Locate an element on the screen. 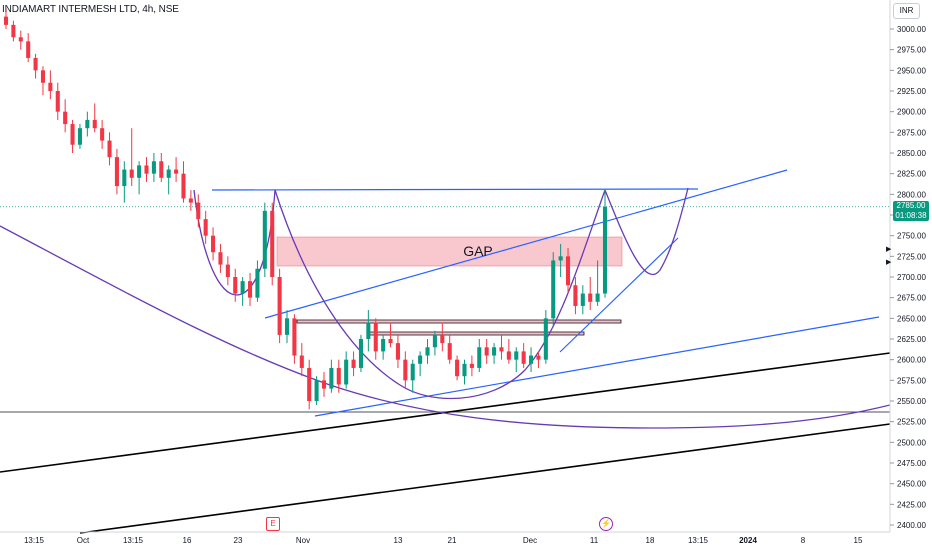  price-tick-label: 2700.00 is located at coordinates (911, 277).